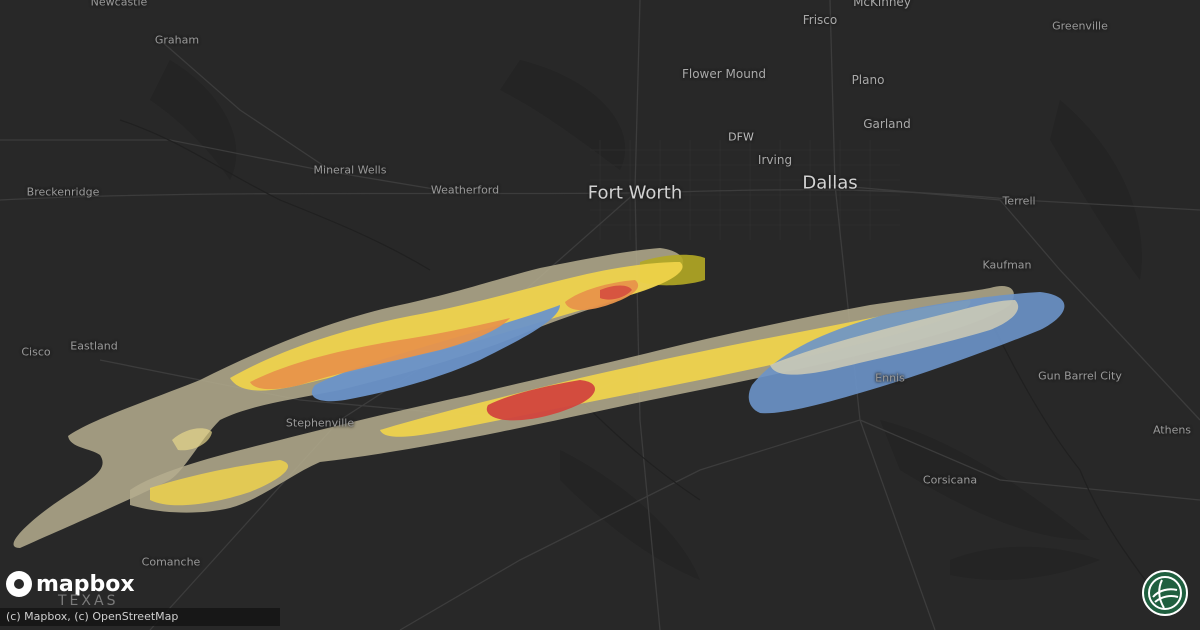 Image resolution: width=1200 pixels, height=630 pixels. Describe the element at coordinates (724, 74) in the screenshot. I see `place-label-flower-mound: Flower Mound` at that location.